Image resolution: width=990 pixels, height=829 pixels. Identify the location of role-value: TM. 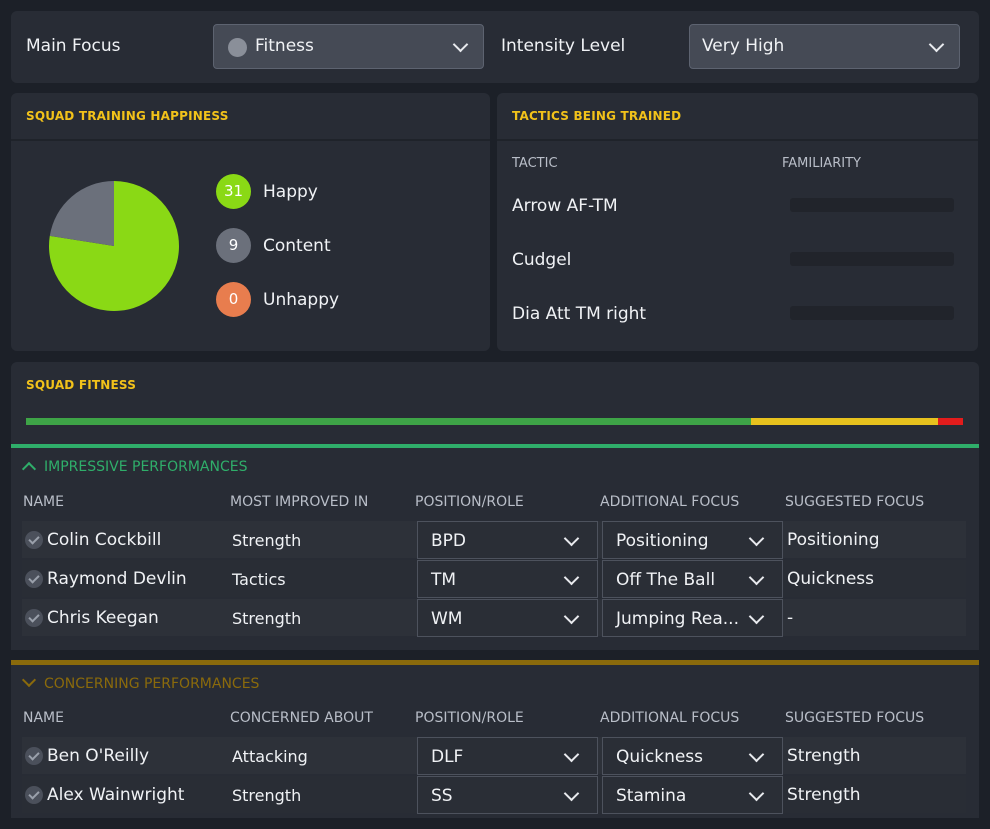
(444, 580).